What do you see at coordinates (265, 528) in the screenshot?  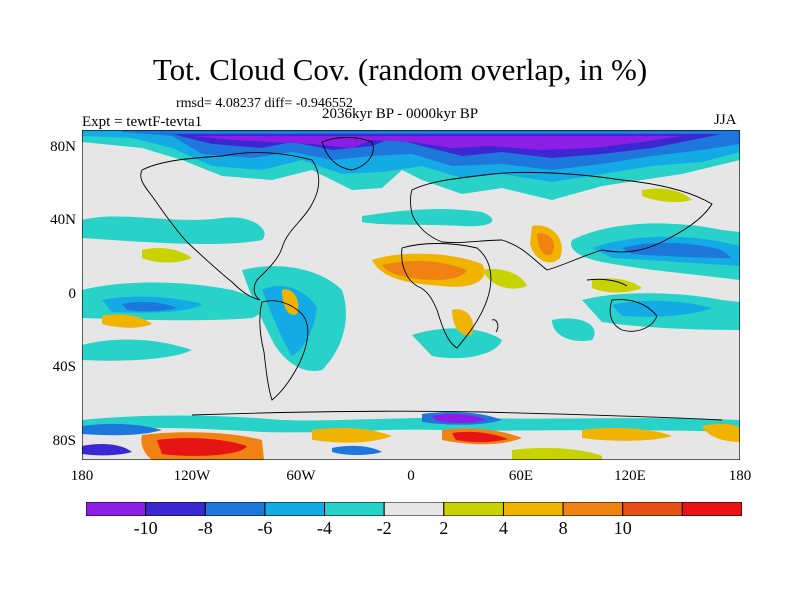 I see `colorbar-label: -6` at bounding box center [265, 528].